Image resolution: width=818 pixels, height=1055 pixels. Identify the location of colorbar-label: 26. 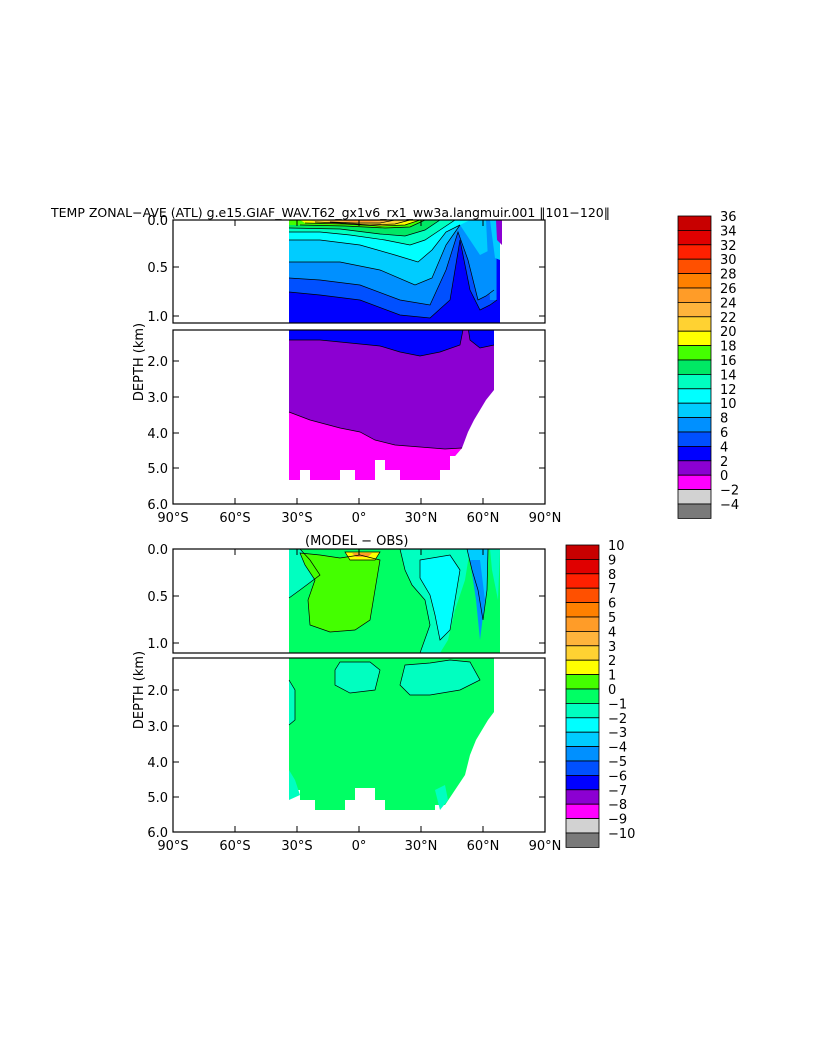
(728, 289).